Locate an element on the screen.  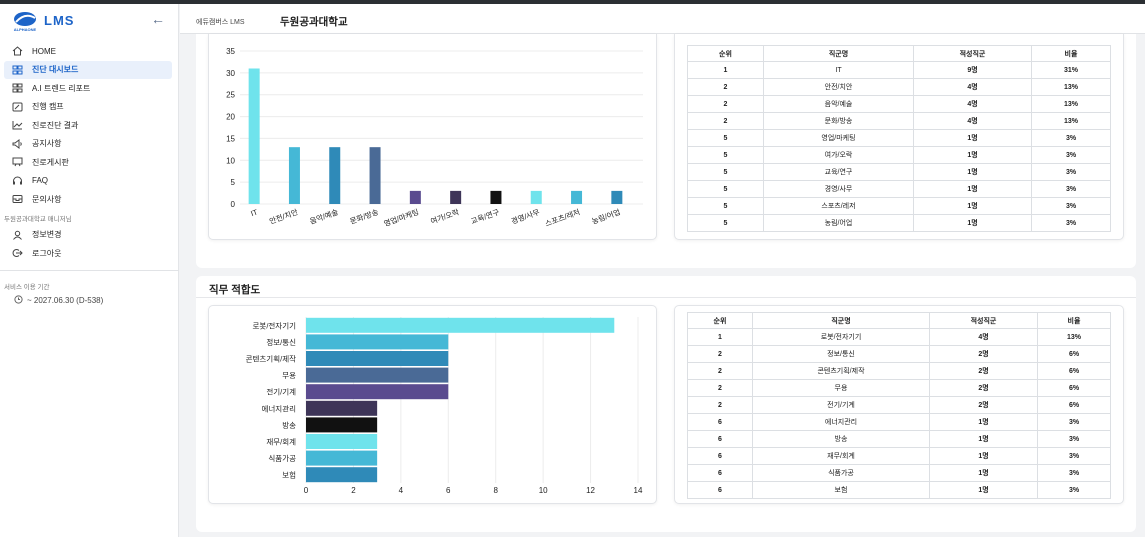
dashboard-icon is located at coordinates (17, 69).